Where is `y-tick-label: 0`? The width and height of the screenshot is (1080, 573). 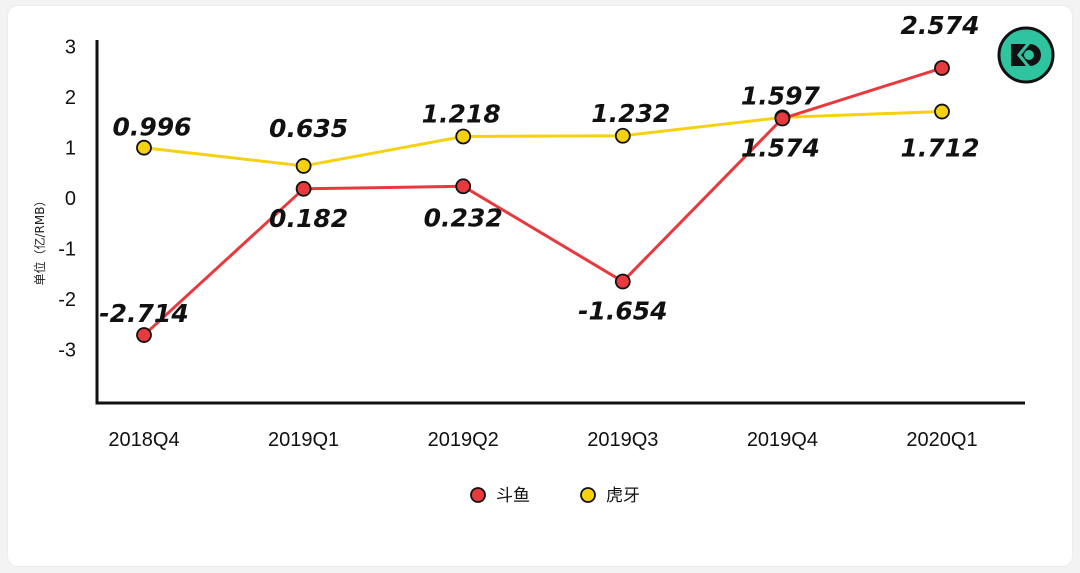
y-tick-label: 0 is located at coordinates (70, 199).